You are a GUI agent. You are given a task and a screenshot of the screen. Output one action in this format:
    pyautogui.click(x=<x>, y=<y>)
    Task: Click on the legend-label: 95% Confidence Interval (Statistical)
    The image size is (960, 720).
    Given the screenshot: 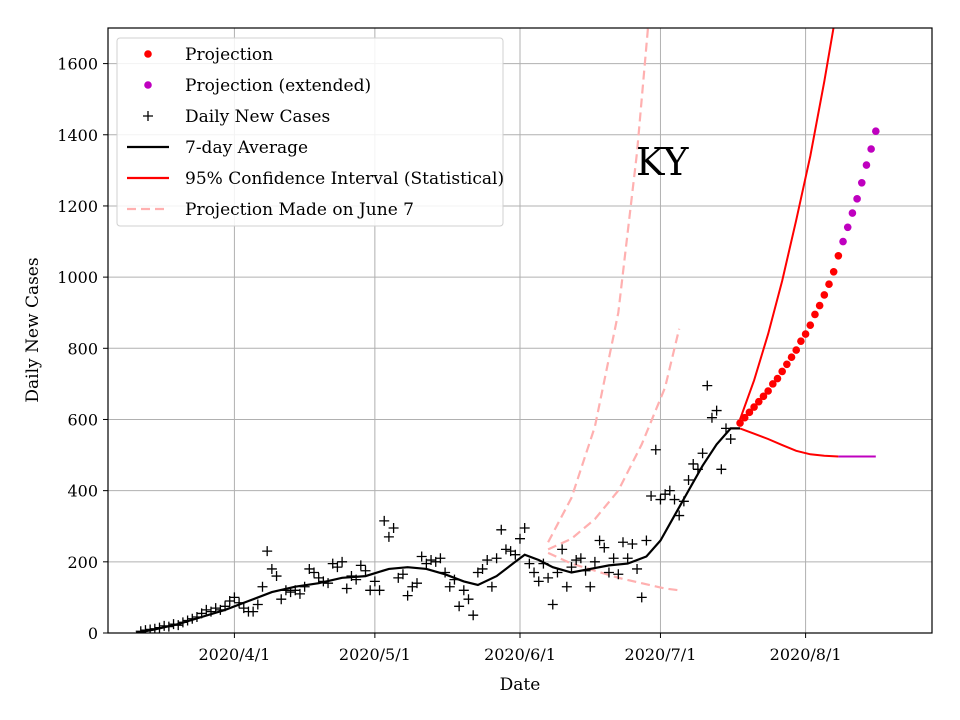 What is the action you would take?
    pyautogui.click(x=344, y=179)
    